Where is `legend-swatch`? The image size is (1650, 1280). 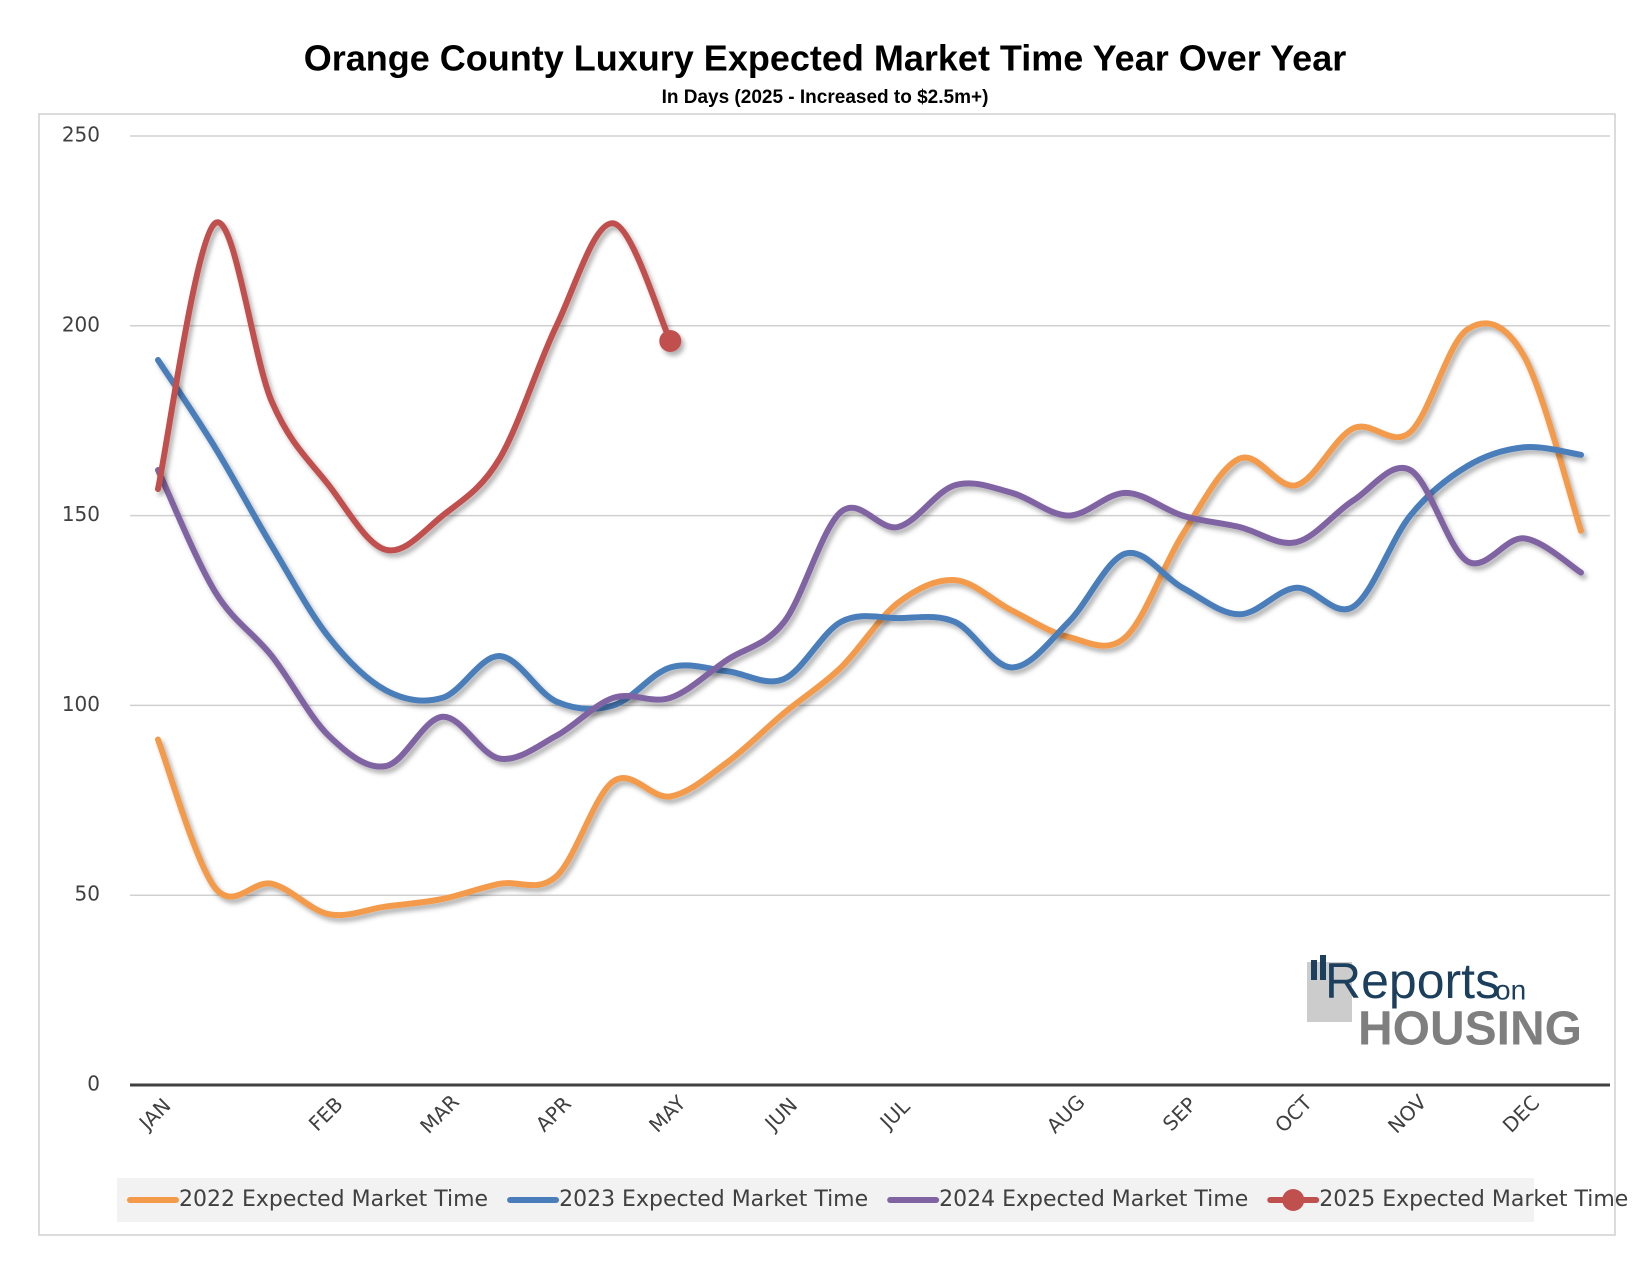 legend-swatch is located at coordinates (1293, 1200).